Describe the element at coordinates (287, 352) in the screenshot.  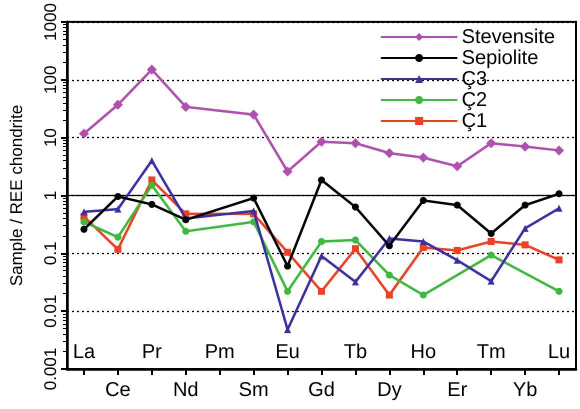
I see `x-tick-label: Eu` at that location.